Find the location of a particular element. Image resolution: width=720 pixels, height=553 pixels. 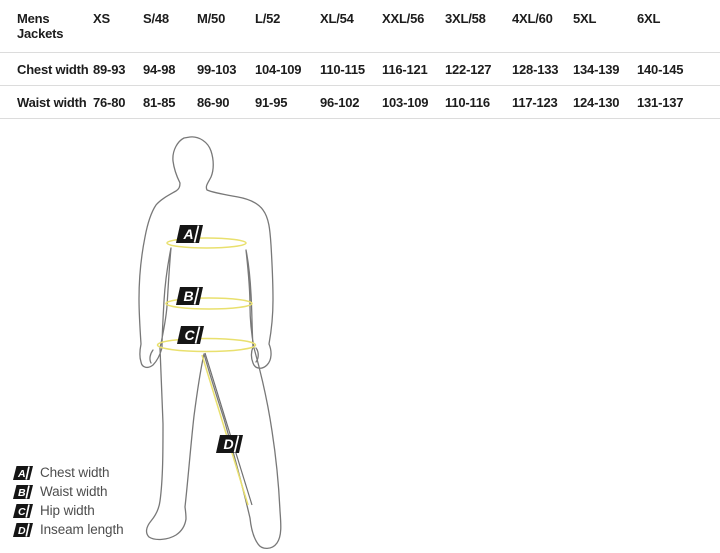

right-thumb-line is located at coordinates (257, 355).